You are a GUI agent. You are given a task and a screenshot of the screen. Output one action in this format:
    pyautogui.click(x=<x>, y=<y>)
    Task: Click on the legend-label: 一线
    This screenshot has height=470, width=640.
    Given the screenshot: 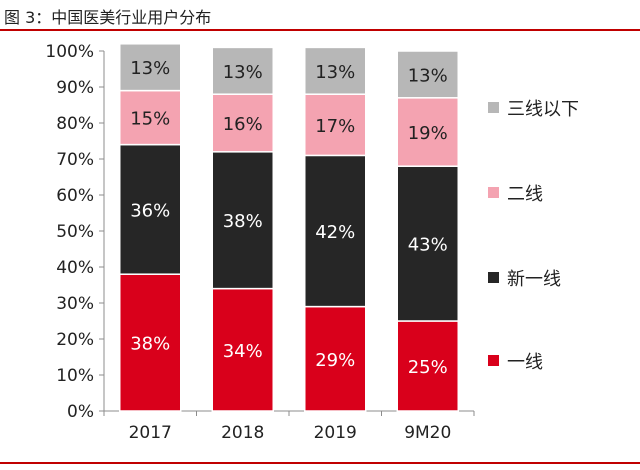 What is the action you would take?
    pyautogui.click(x=525, y=362)
    